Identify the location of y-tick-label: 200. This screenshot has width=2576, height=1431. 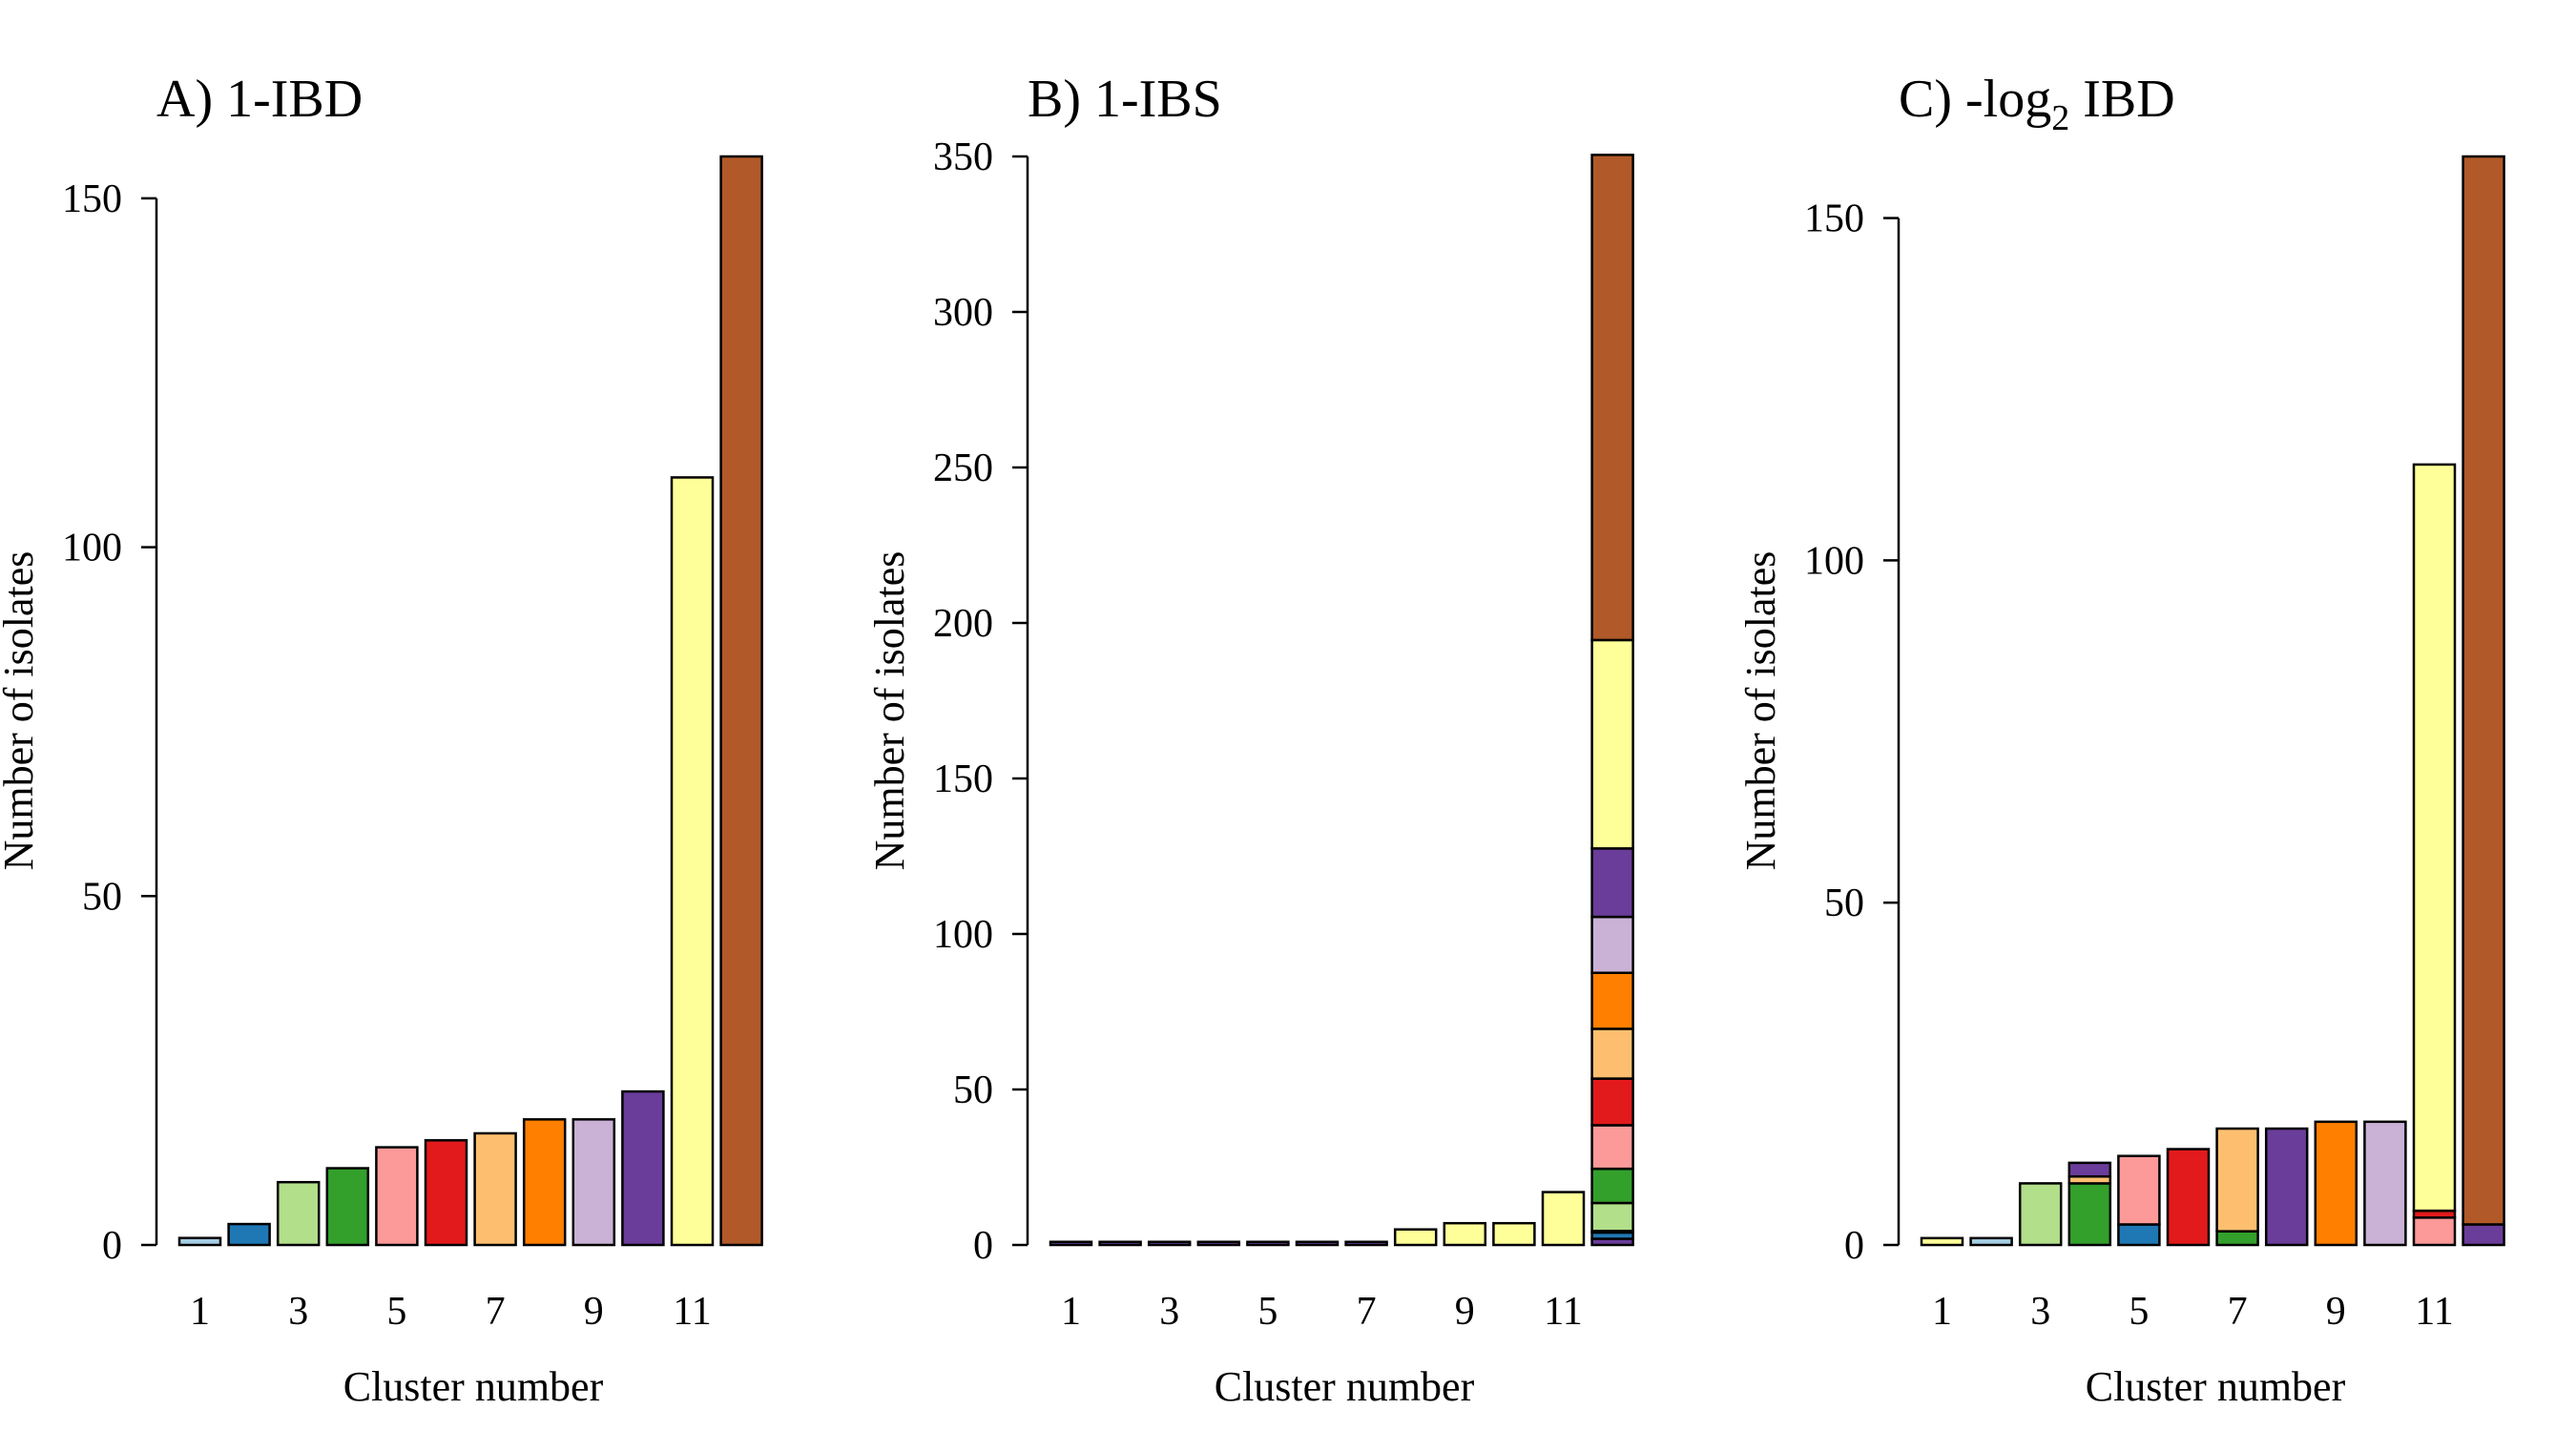
(963, 624).